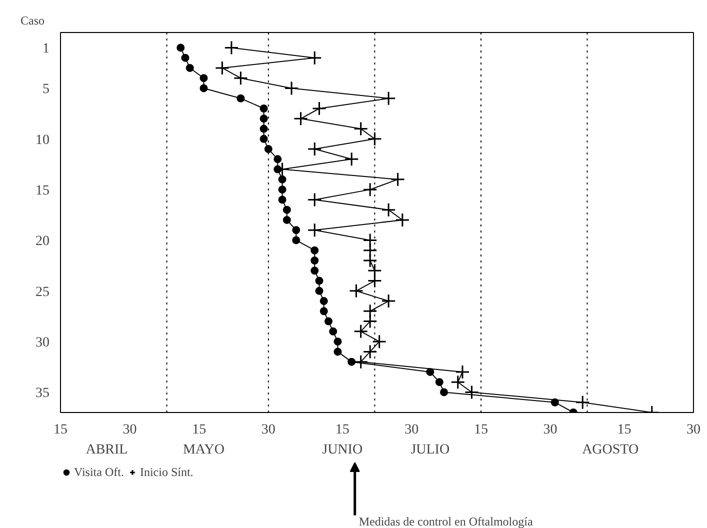  What do you see at coordinates (203, 450) in the screenshot?
I see `x2-tick-label: MAYO` at bounding box center [203, 450].